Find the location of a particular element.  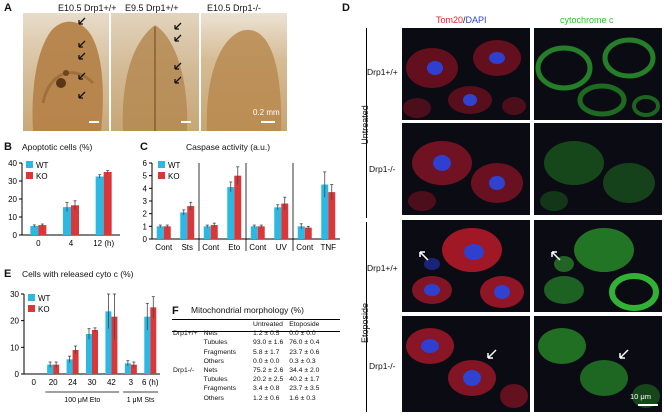

micrograph-r4-cytc: 10 μm is located at coordinates (598, 364).